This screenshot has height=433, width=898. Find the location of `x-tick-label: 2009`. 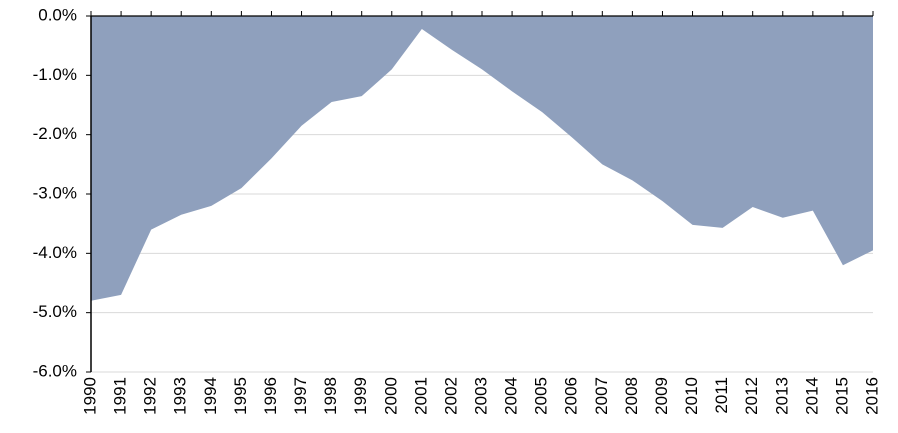

x-tick-label: 2009 is located at coordinates (661, 396).